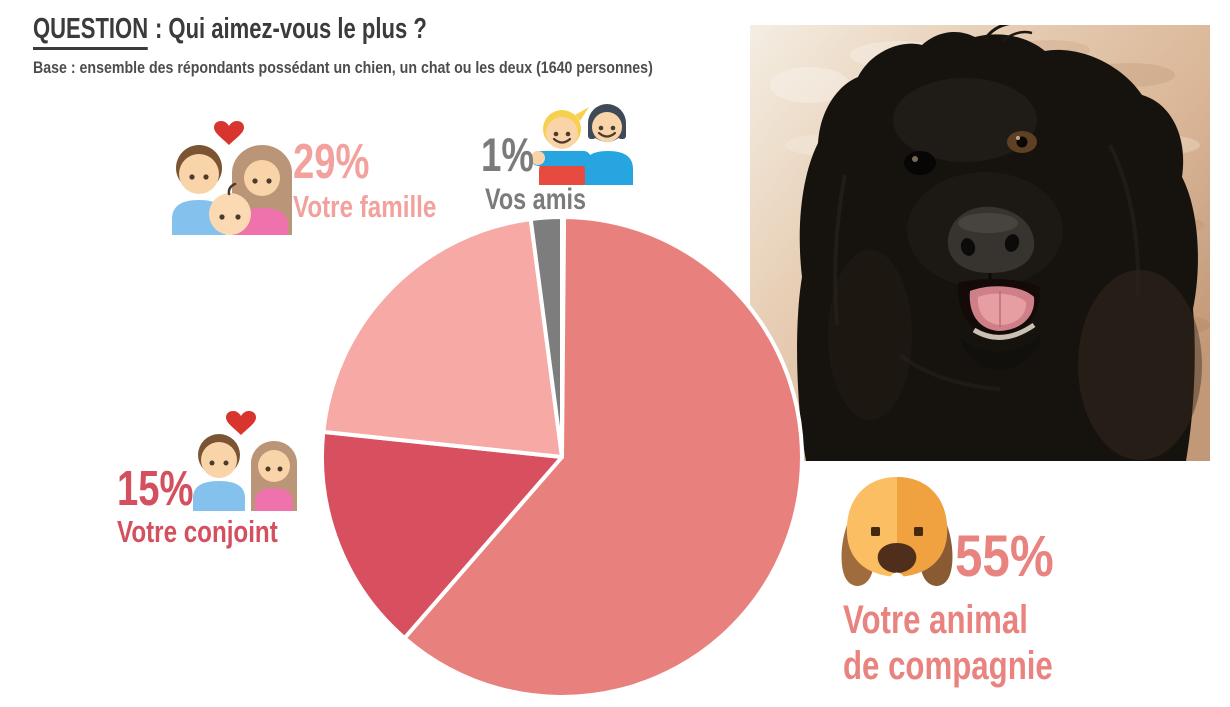 The height and width of the screenshot is (707, 1230). I want to click on couple-icon, so click(245, 461).